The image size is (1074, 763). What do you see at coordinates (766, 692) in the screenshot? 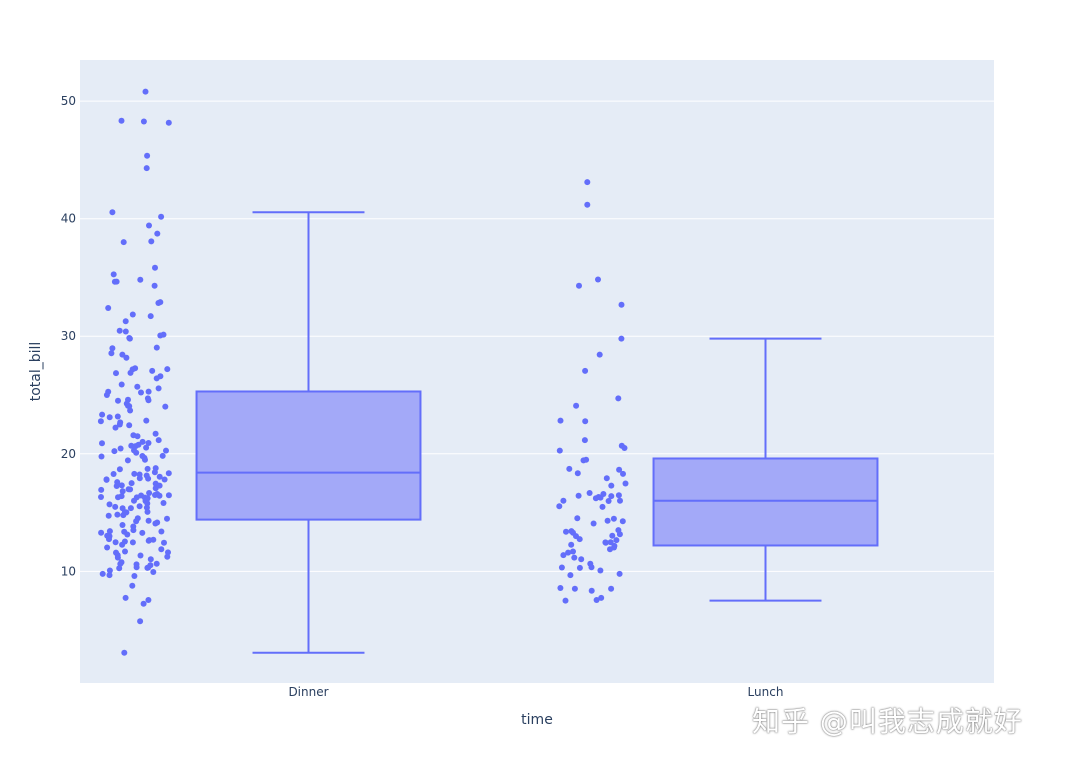
I see `x-tick-label-lunch: Lunch` at bounding box center [766, 692].